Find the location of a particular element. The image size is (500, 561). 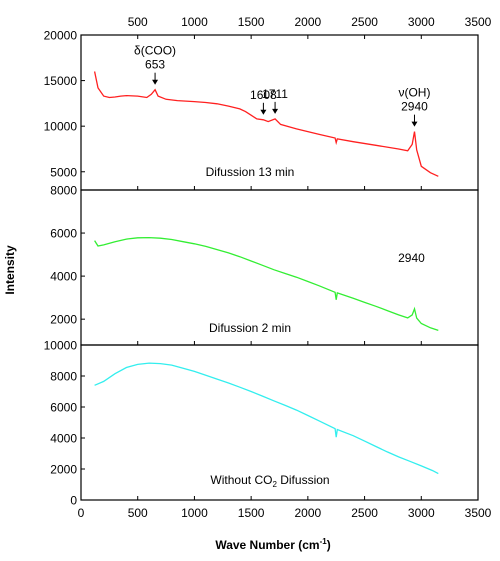

top-x-tick-label: 3500 is located at coordinates (478, 22).